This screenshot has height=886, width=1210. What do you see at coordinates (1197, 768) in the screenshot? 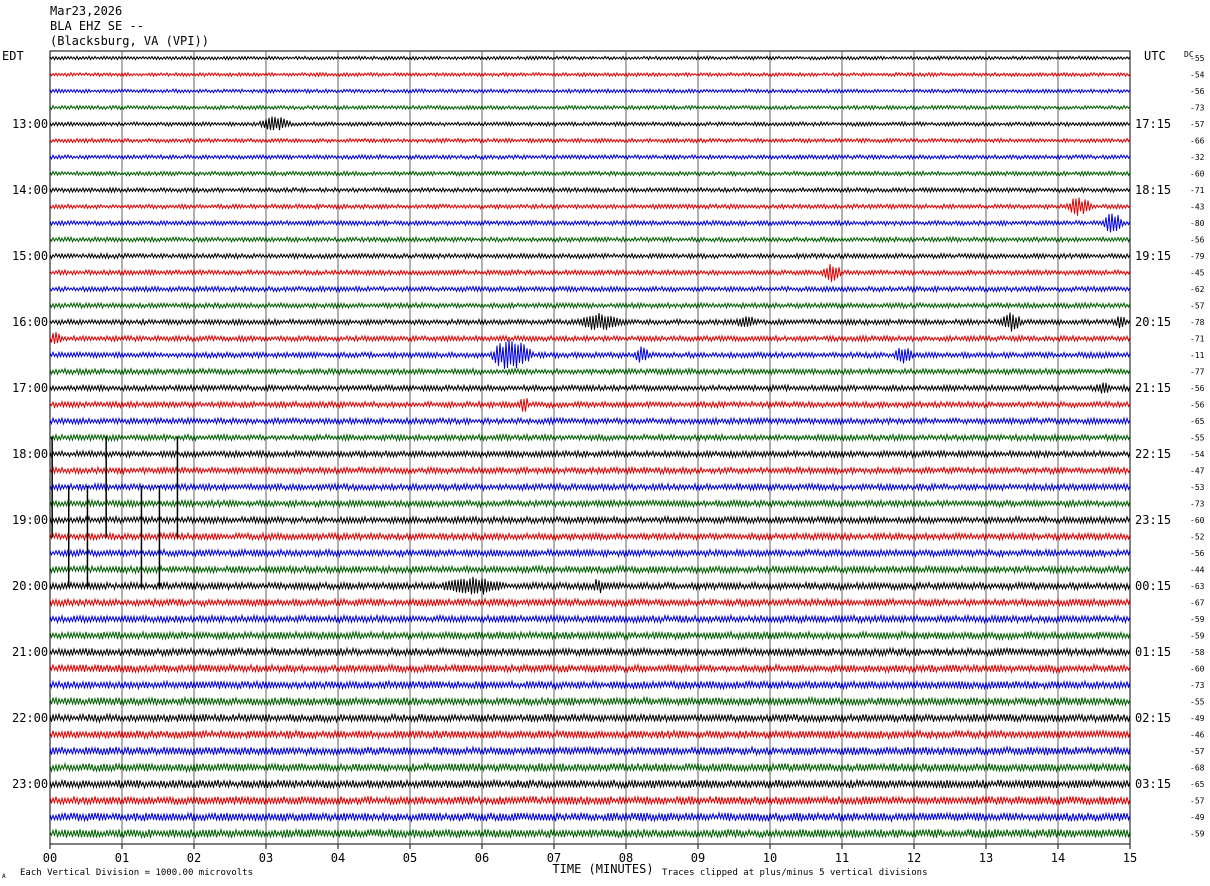
I see `dc-offset-label: -68` at bounding box center [1197, 768].